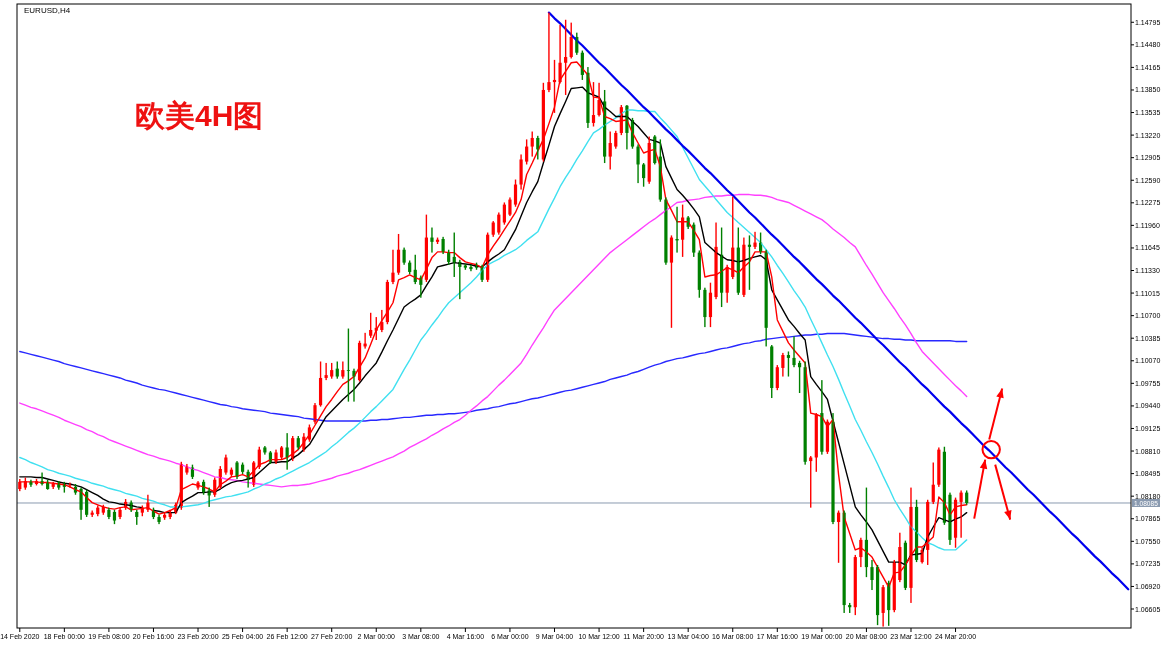 The width and height of the screenshot is (1170, 650). What do you see at coordinates (493, 377) in the screenshot?
I see `line-series` at bounding box center [493, 377].